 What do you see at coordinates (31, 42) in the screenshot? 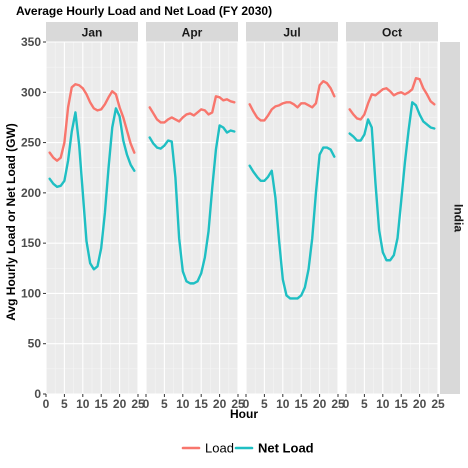
I see `y-tick-label: 350` at bounding box center [31, 42].